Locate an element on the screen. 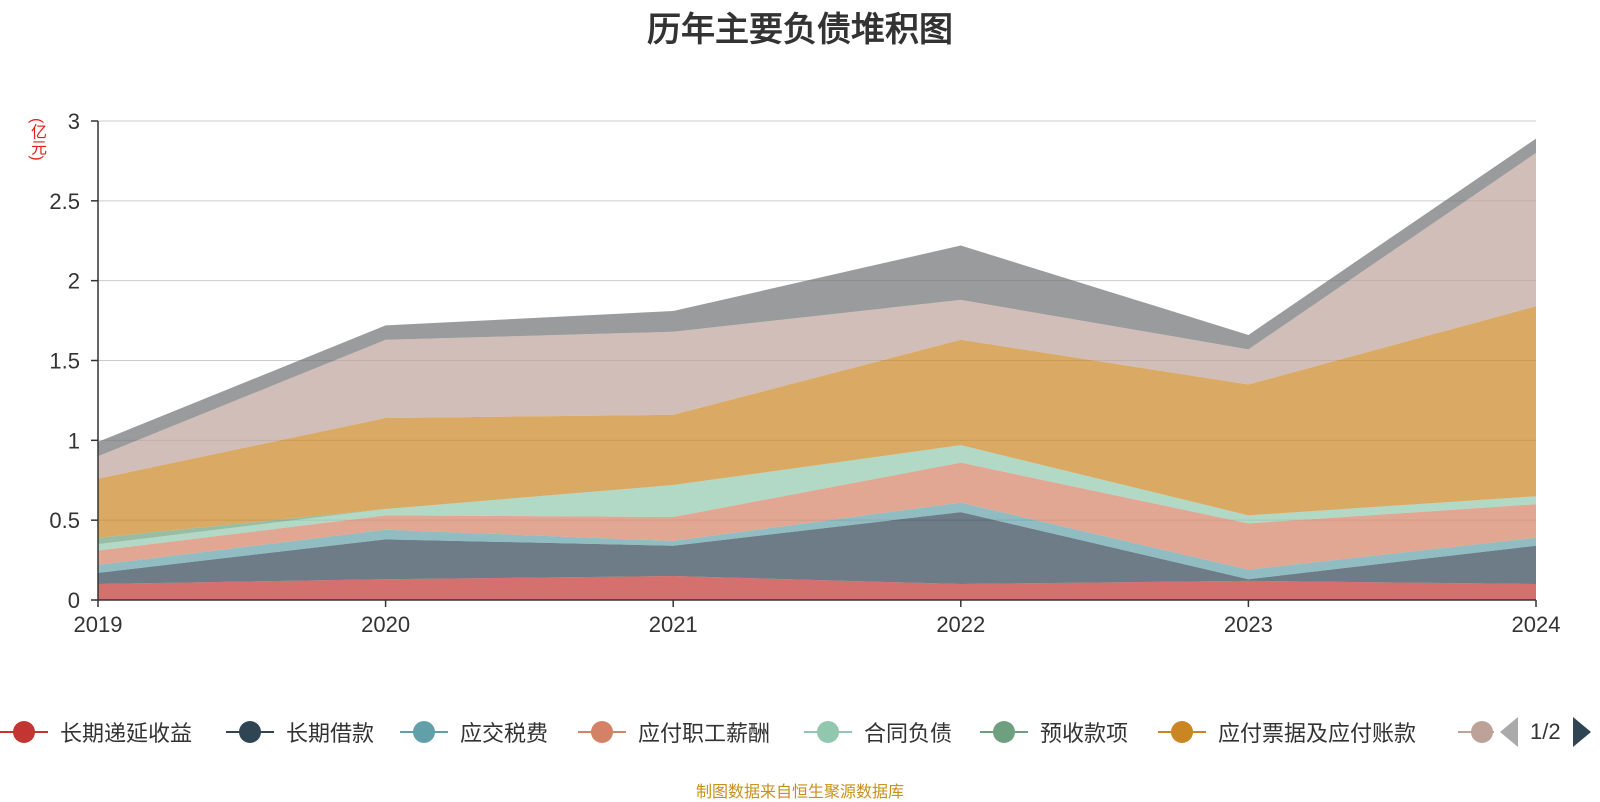 The image size is (1600, 802). y-axis-unit: (亿元) is located at coordinates (36, 139).